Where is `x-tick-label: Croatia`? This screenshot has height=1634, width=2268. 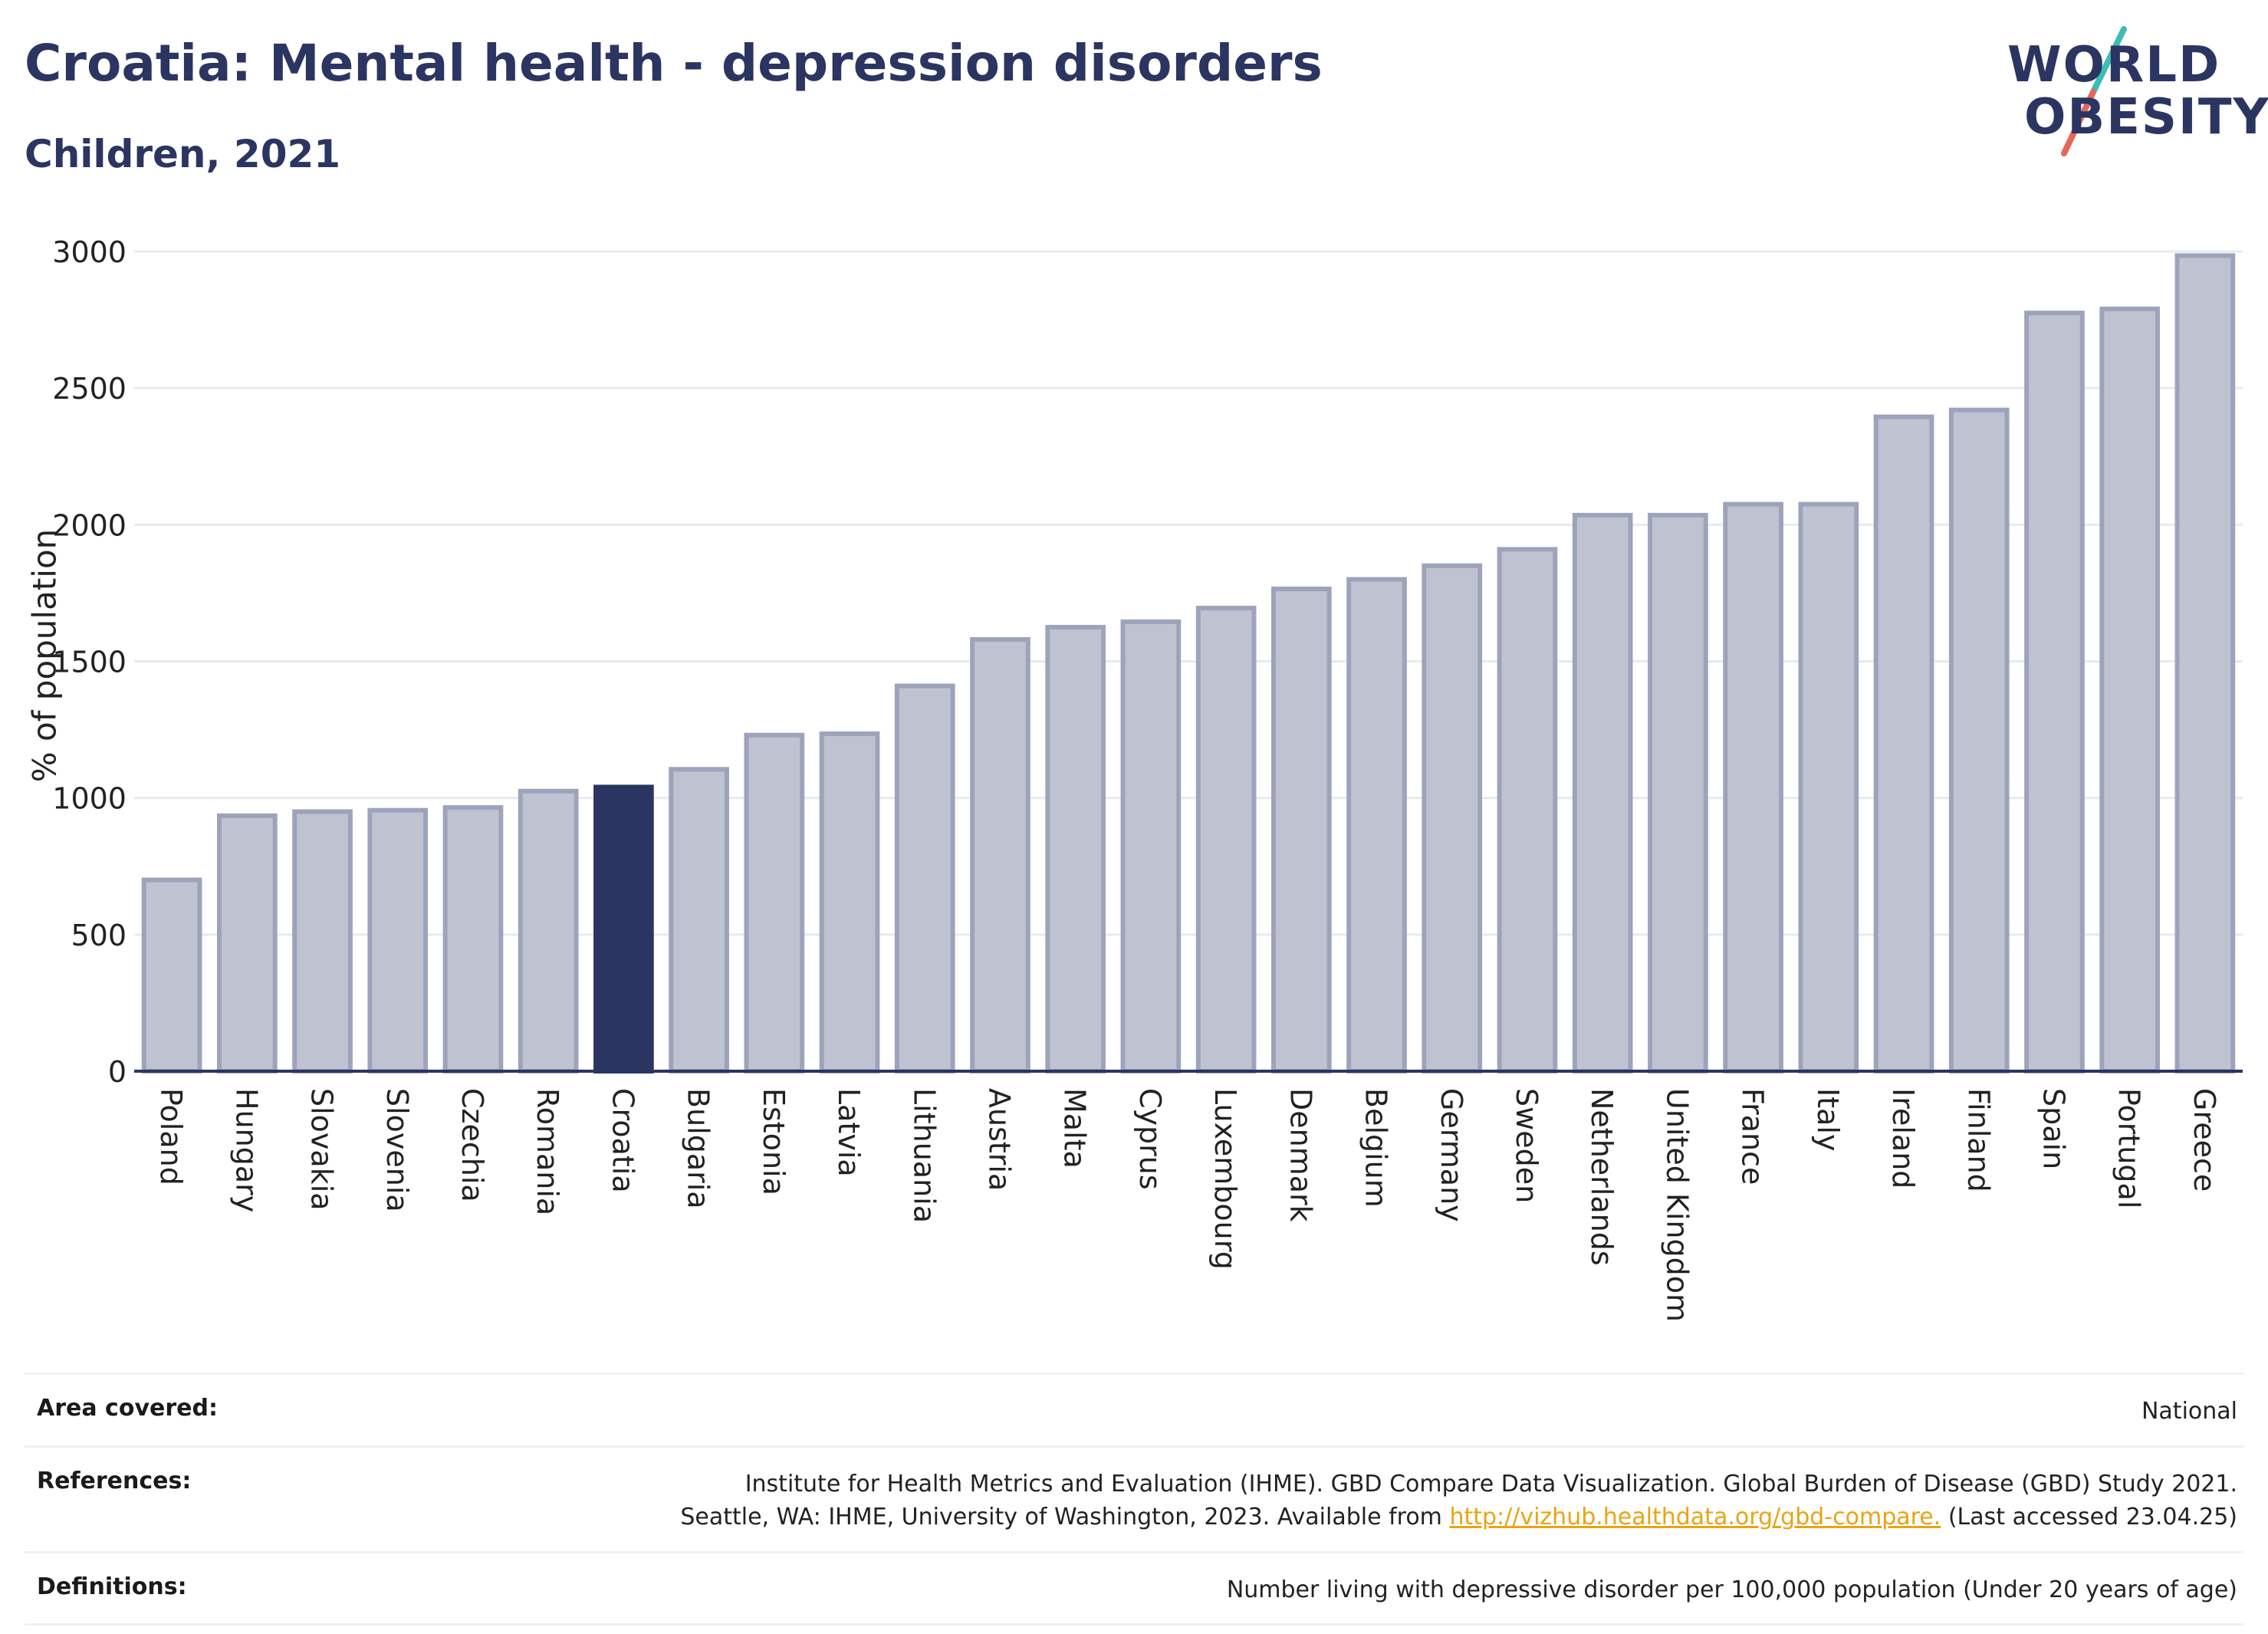
x-tick-label: Croatia is located at coordinates (622, 1141).